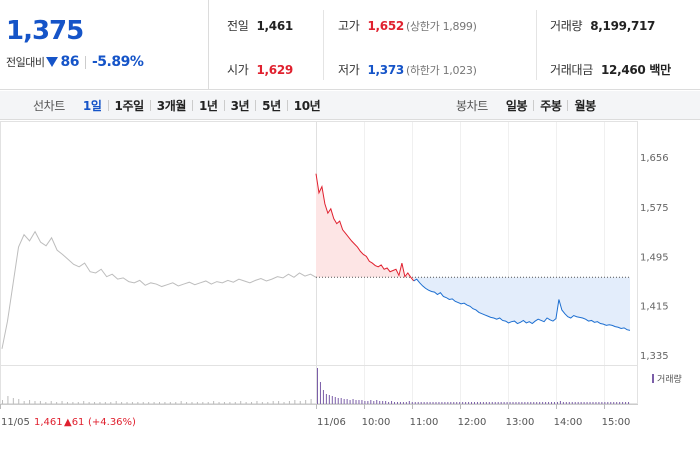  I want to click on down-triangle-icon, so click(52, 62).